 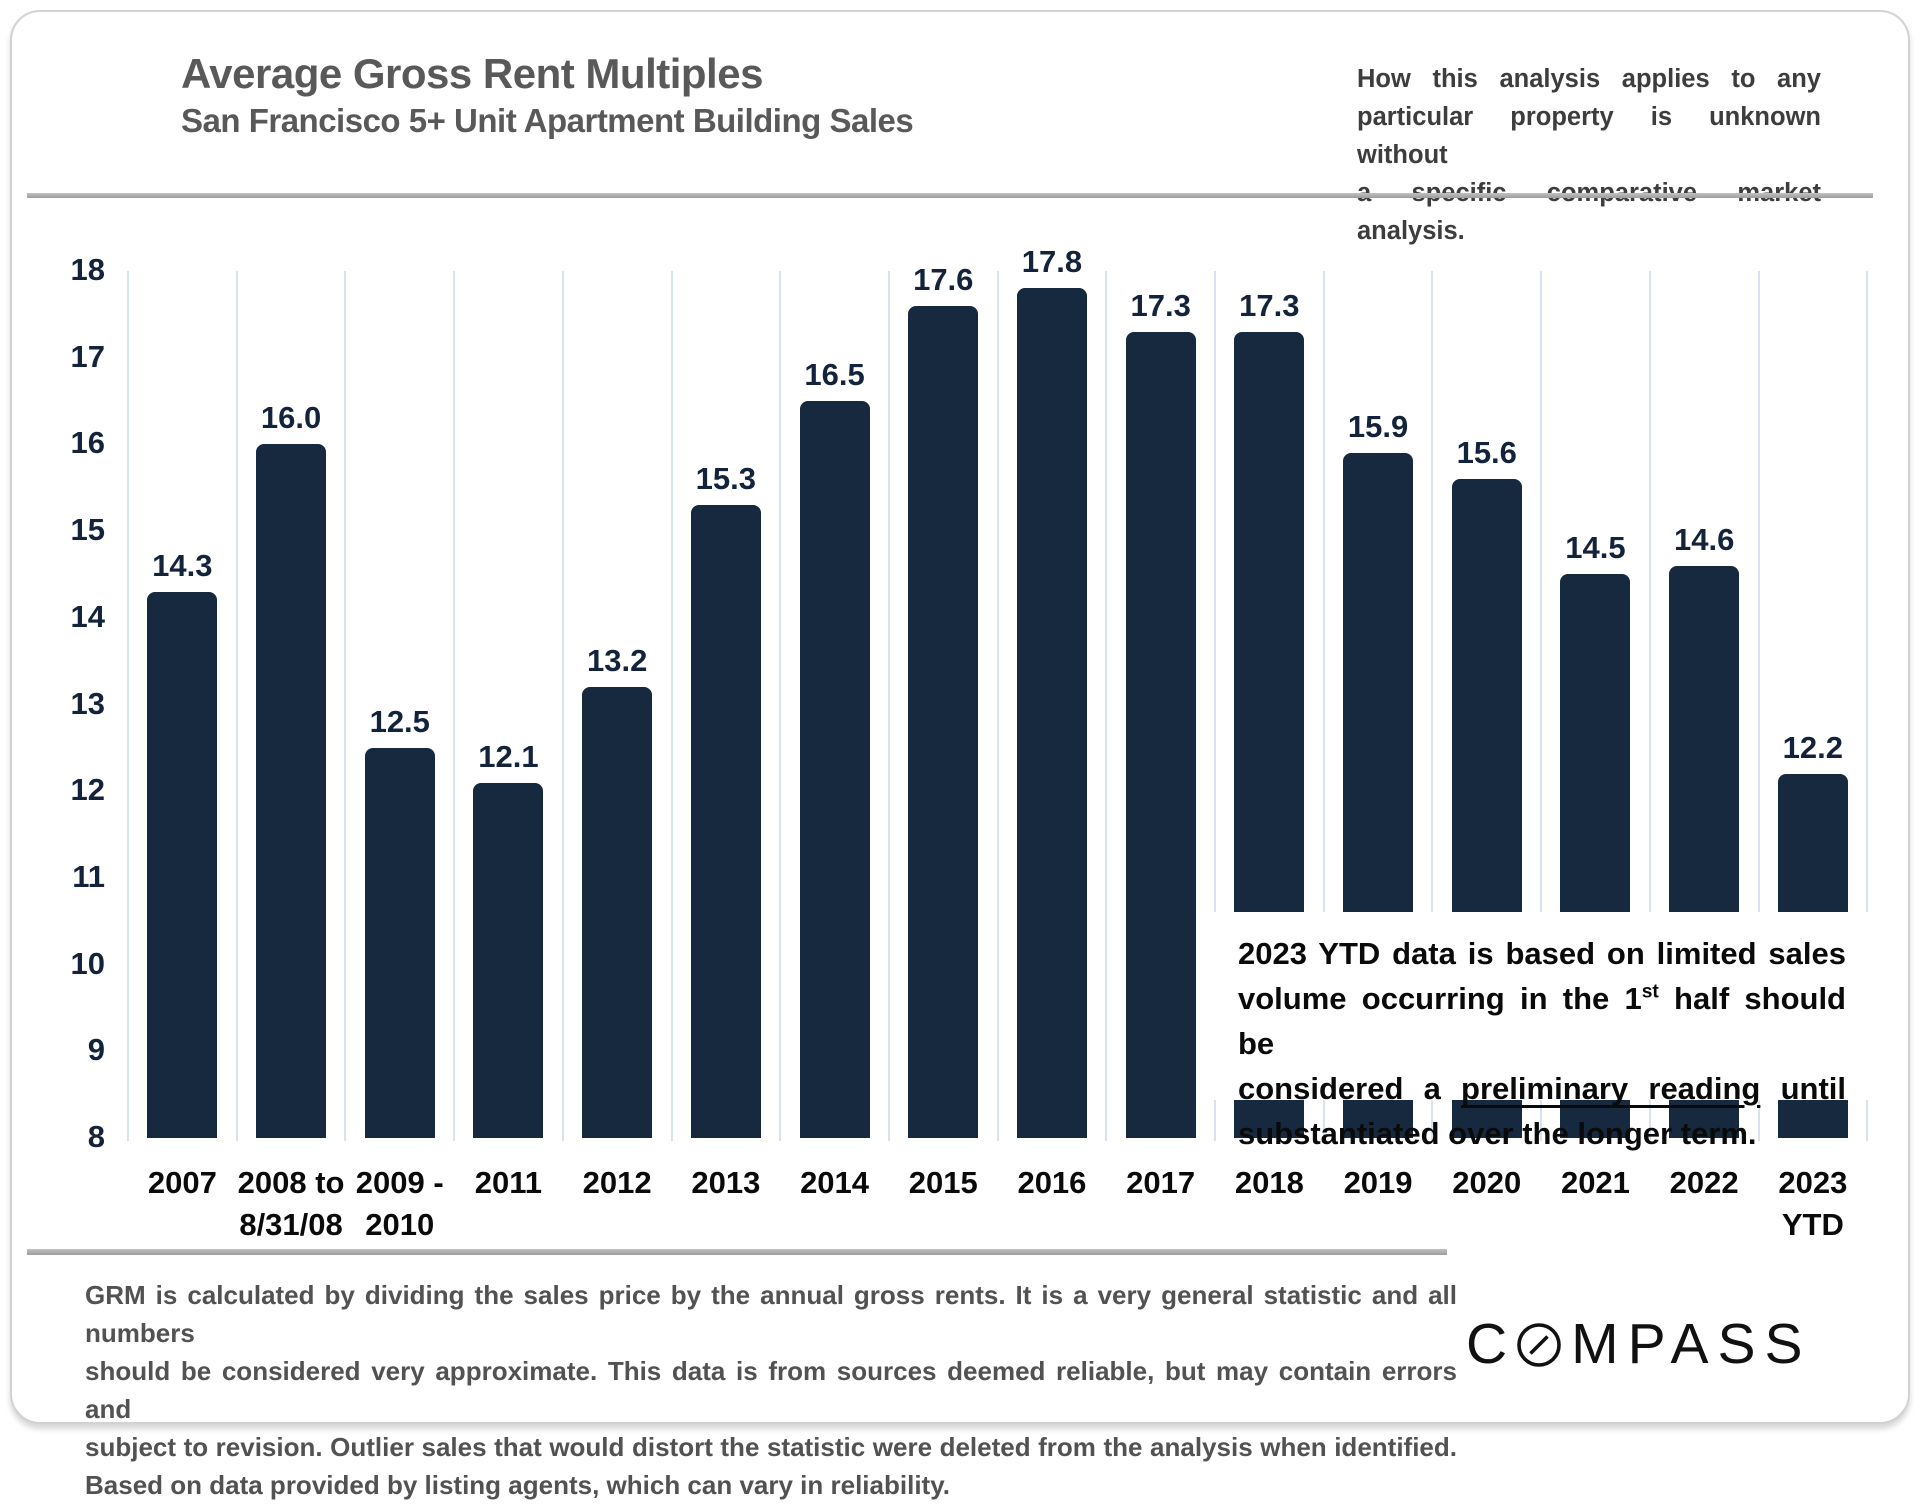 I want to click on y-axis-tick-label: 9, so click(x=96, y=1050).